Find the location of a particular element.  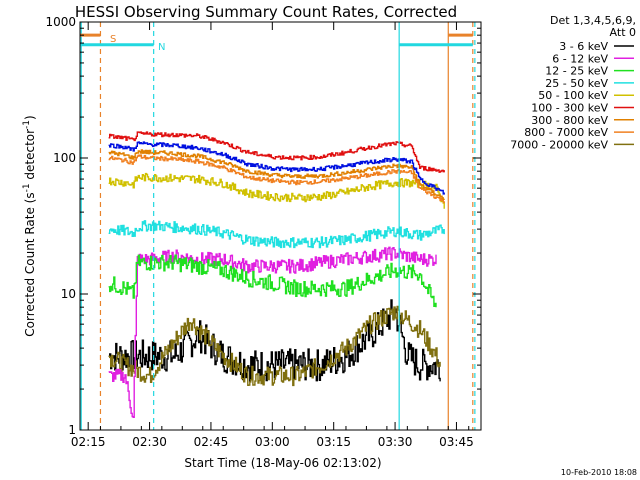

y-tick-label: 1 is located at coordinates (72, 430).